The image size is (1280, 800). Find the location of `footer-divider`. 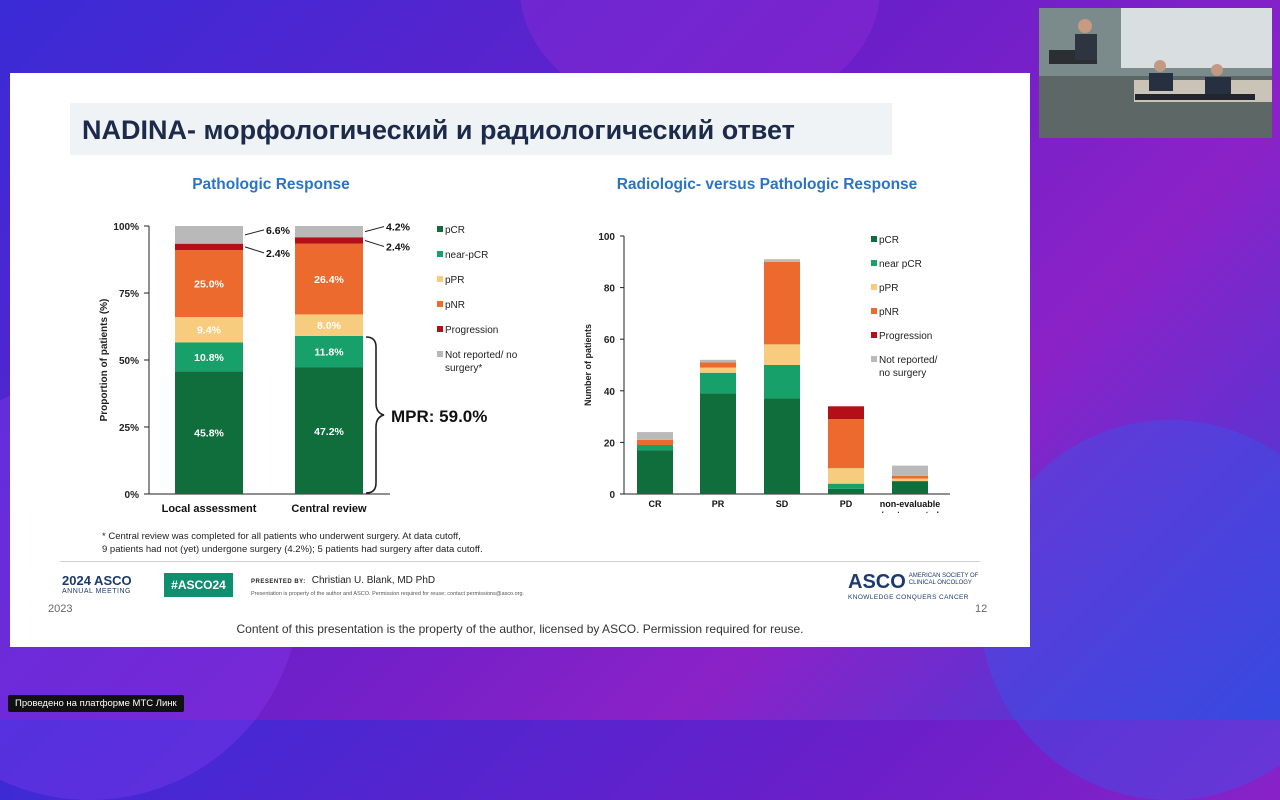

footer-divider is located at coordinates (520, 561).